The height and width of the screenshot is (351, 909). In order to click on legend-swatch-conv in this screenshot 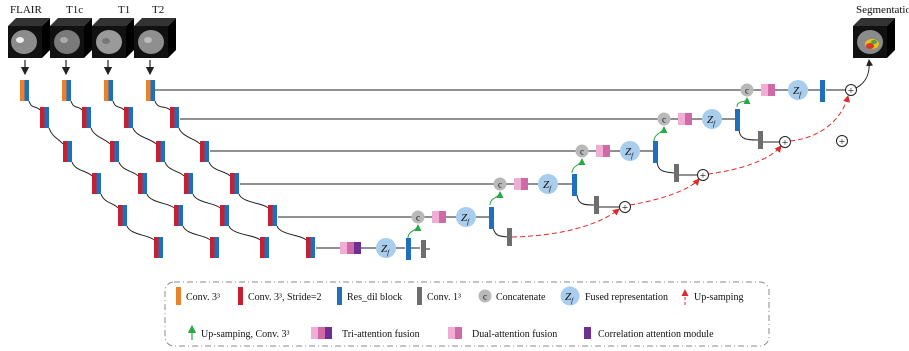, I will do `click(178, 296)`.